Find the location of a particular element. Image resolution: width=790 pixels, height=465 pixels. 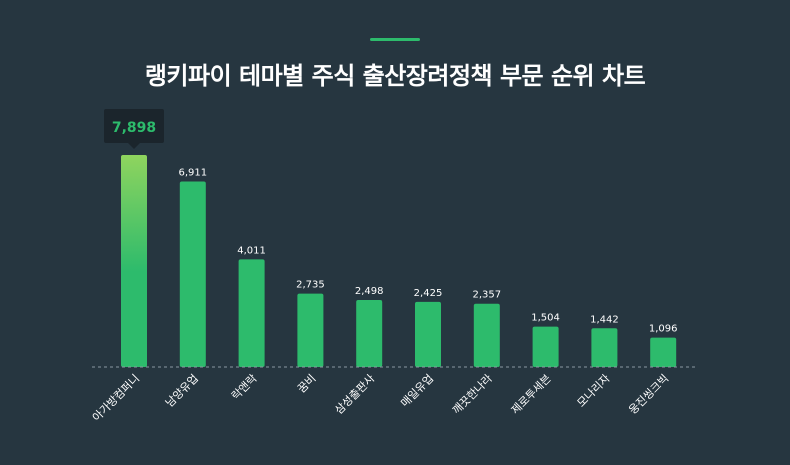

value-label-3: 4,011 is located at coordinates (251, 250).